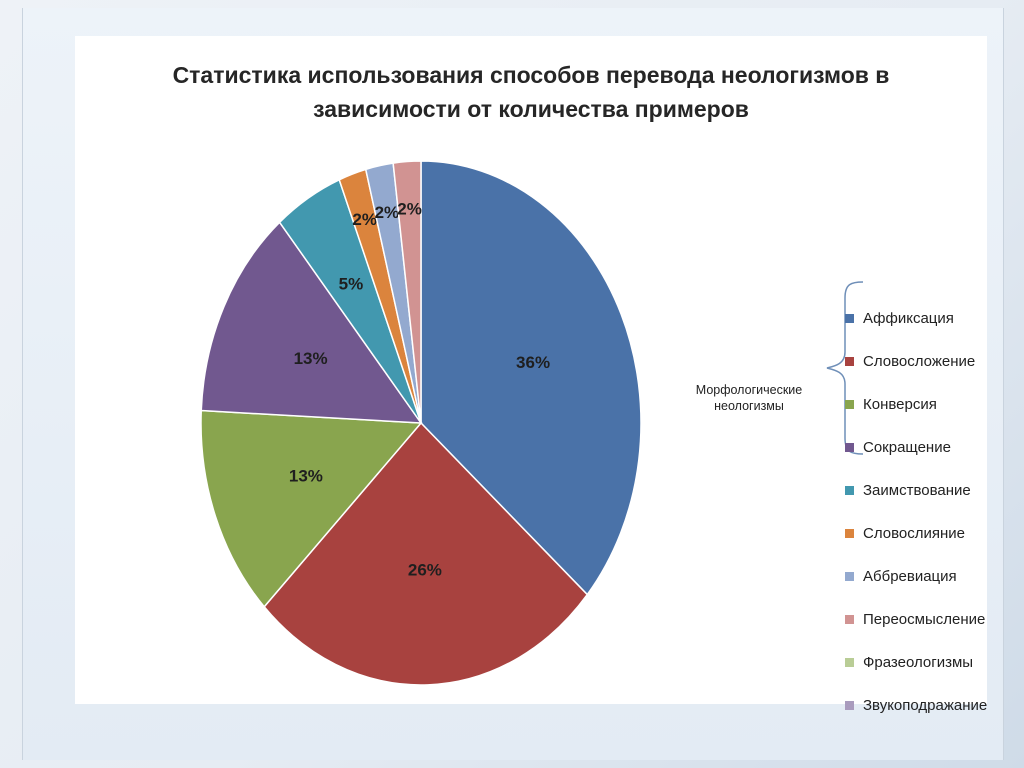  Describe the element at coordinates (425, 570) in the screenshot. I see `data-label-2: 26%` at that location.